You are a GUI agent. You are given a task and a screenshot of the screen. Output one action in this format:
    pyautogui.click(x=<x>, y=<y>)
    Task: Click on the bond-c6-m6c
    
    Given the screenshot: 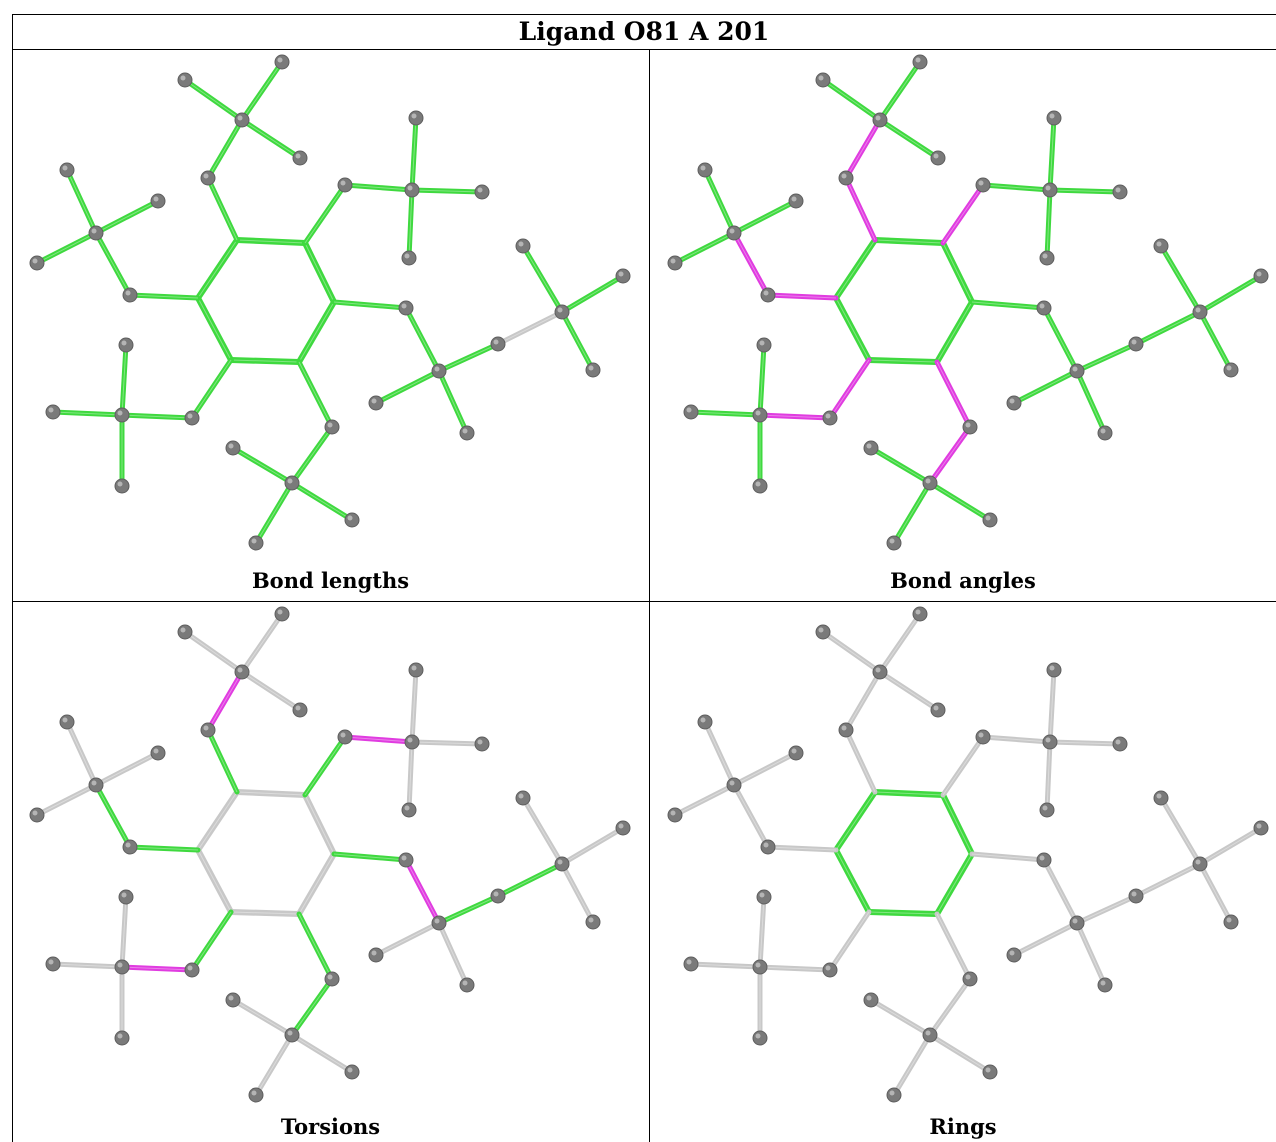 What is the action you would take?
    pyautogui.click(x=81, y=753)
    